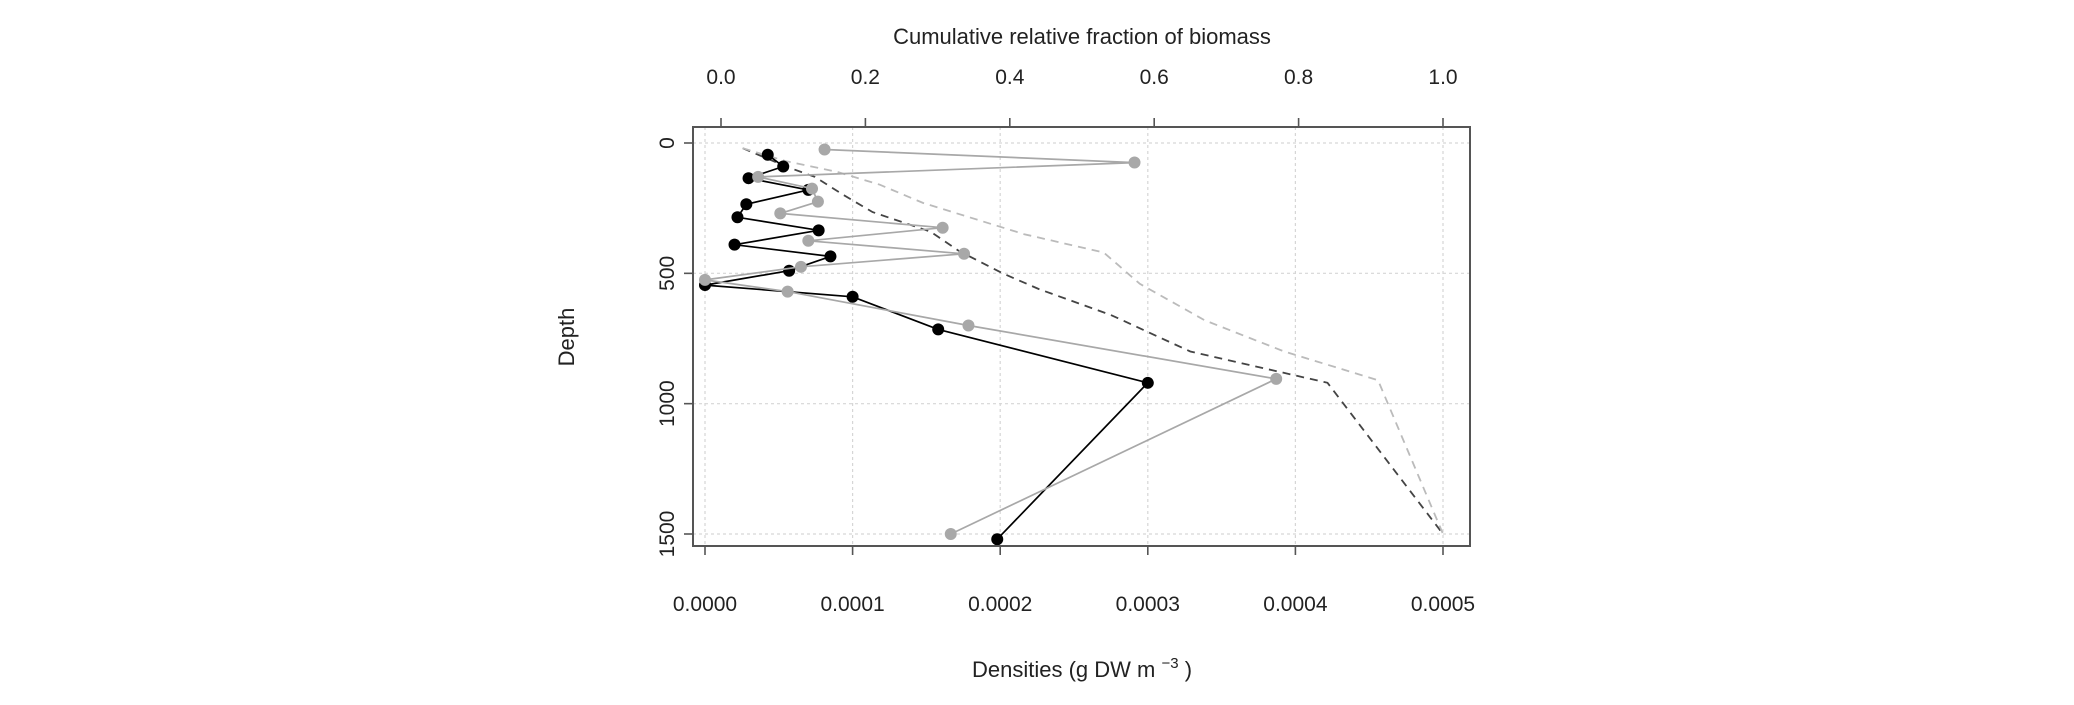 This screenshot has width=2074, height=705. I want to click on bottom-axis-title: Densities (g DW m −3 ), so click(1082, 665).